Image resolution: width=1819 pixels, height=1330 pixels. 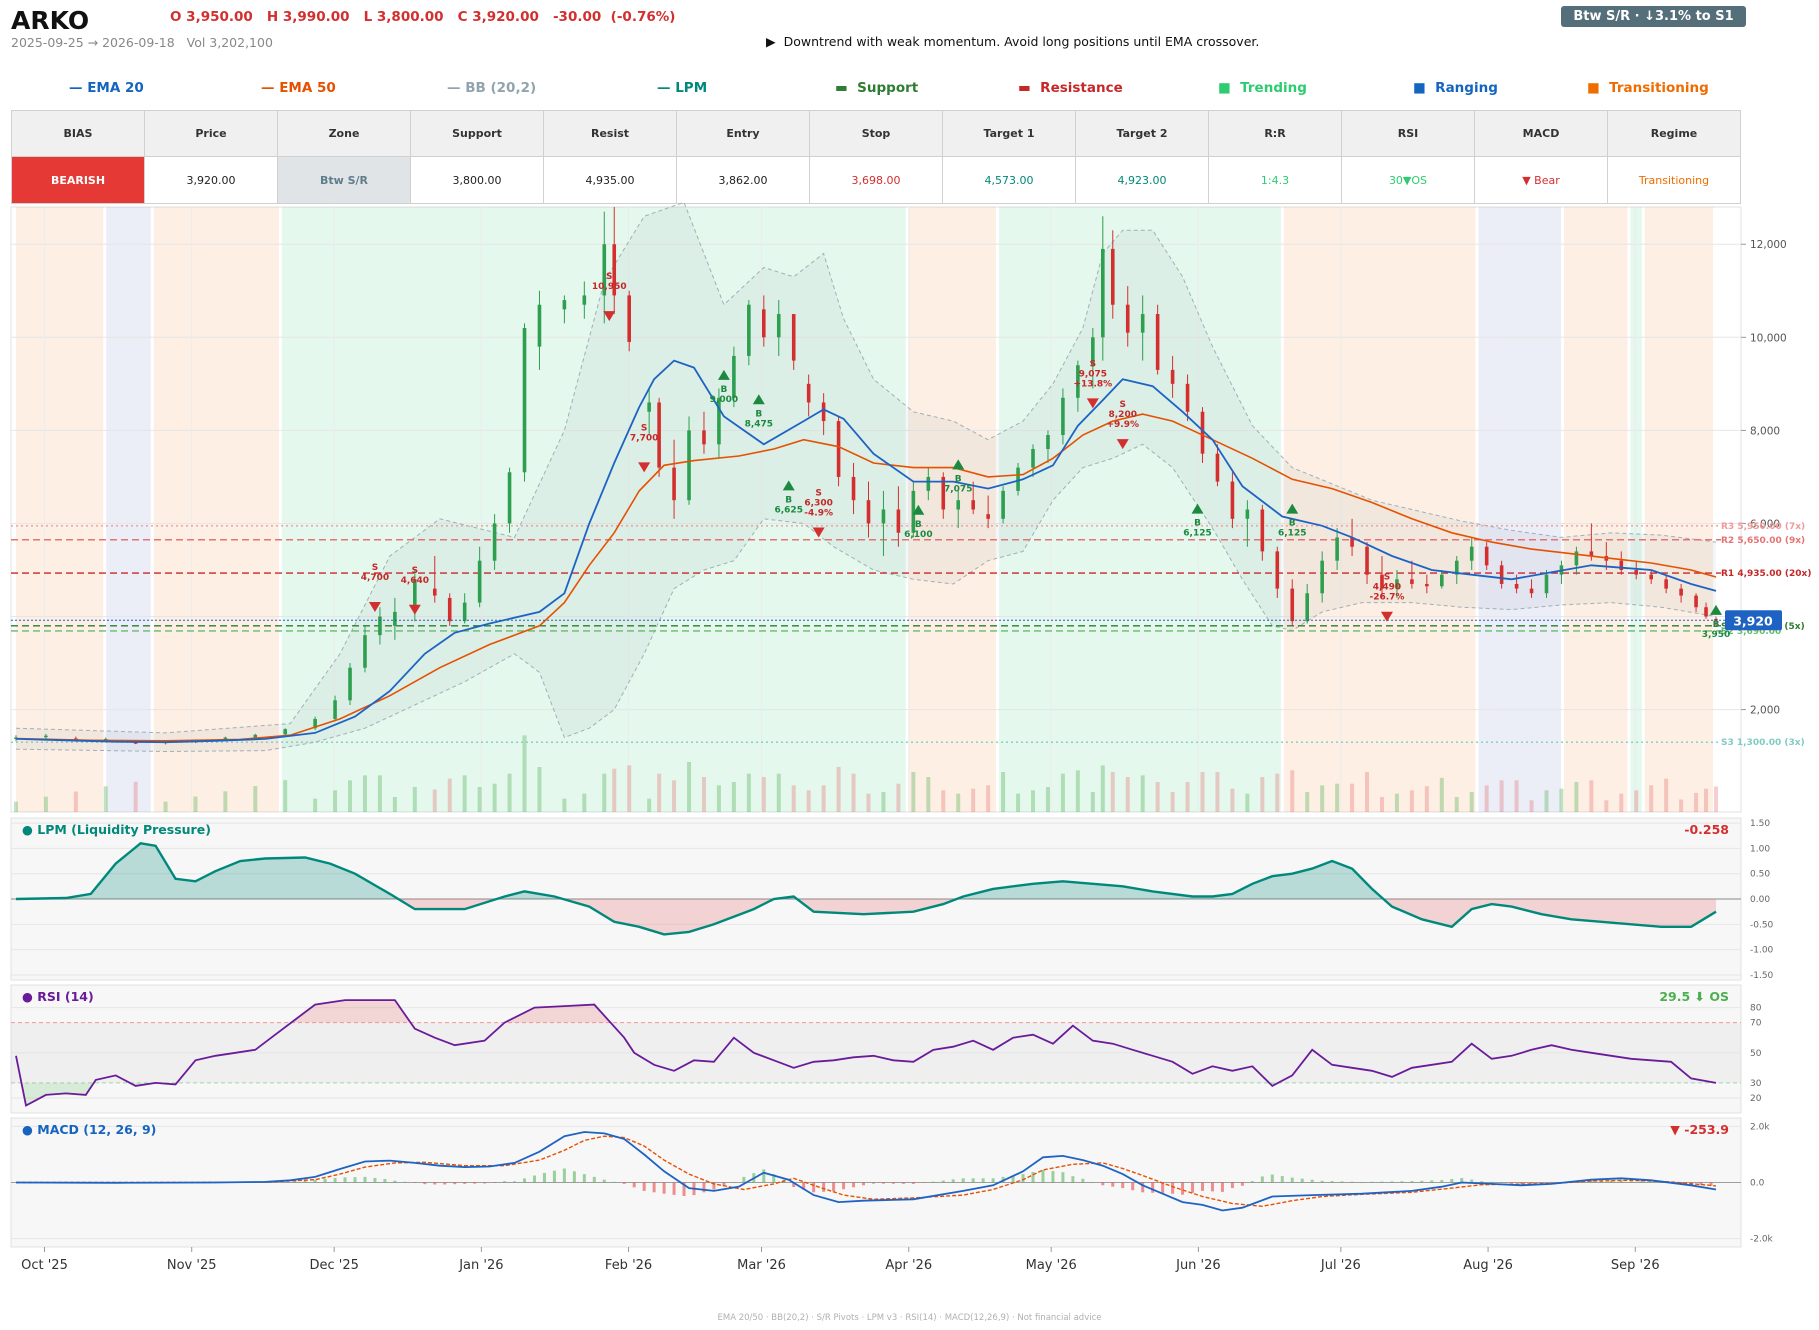 I want to click on legend-item-ema50: — EMA 50, so click(x=298, y=88).